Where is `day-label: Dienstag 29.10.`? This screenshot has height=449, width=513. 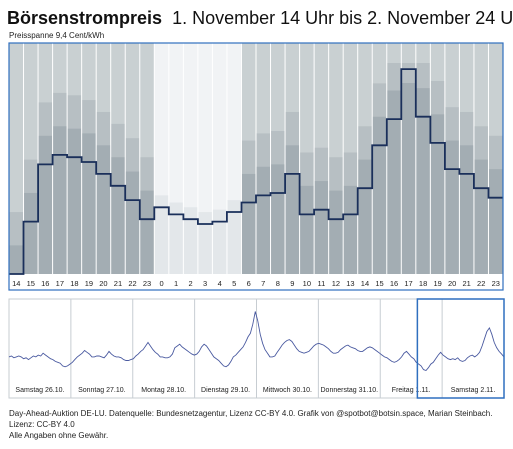
day-label: Dienstag 29.10. is located at coordinates (225, 390).